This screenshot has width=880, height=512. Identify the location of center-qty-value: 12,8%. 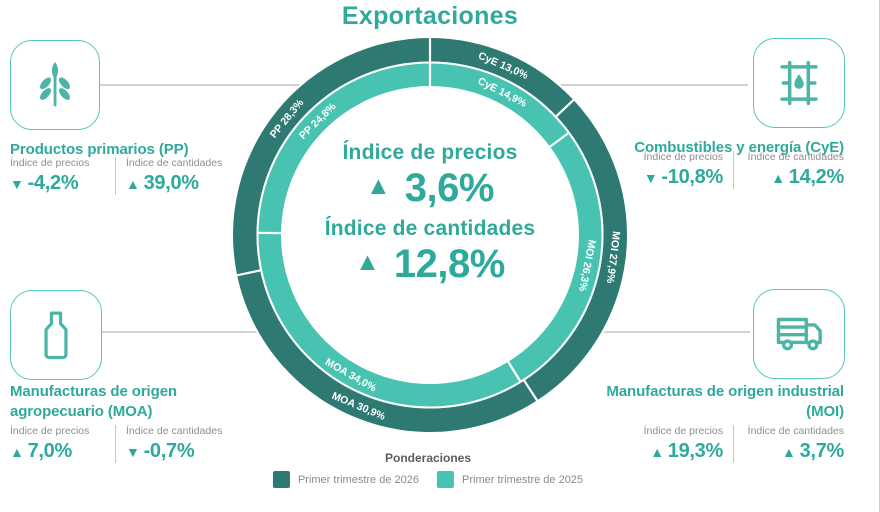
(449, 264).